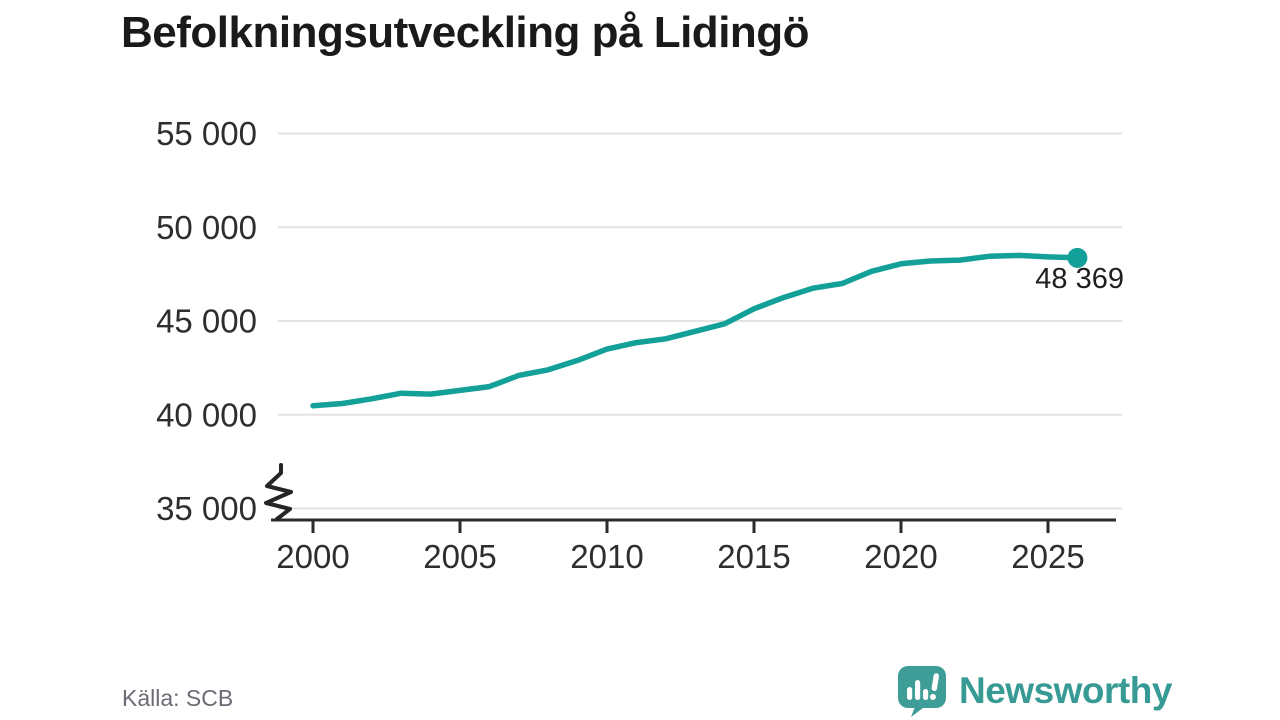 The width and height of the screenshot is (1280, 720). Describe the element at coordinates (1077, 257) in the screenshot. I see `line-end-dot` at that location.